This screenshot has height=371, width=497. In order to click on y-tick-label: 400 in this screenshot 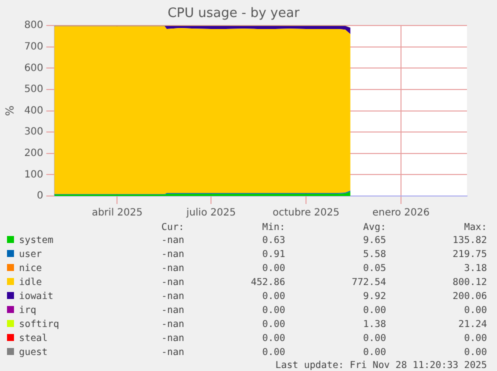, I will do `click(34, 110)`.